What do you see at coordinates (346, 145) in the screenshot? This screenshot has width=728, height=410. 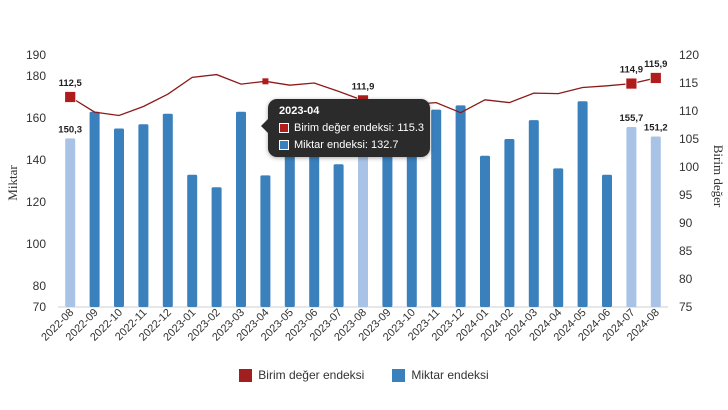 I see `tooltip-miktar-text: Miktar endeksi: 132.7` at bounding box center [346, 145].